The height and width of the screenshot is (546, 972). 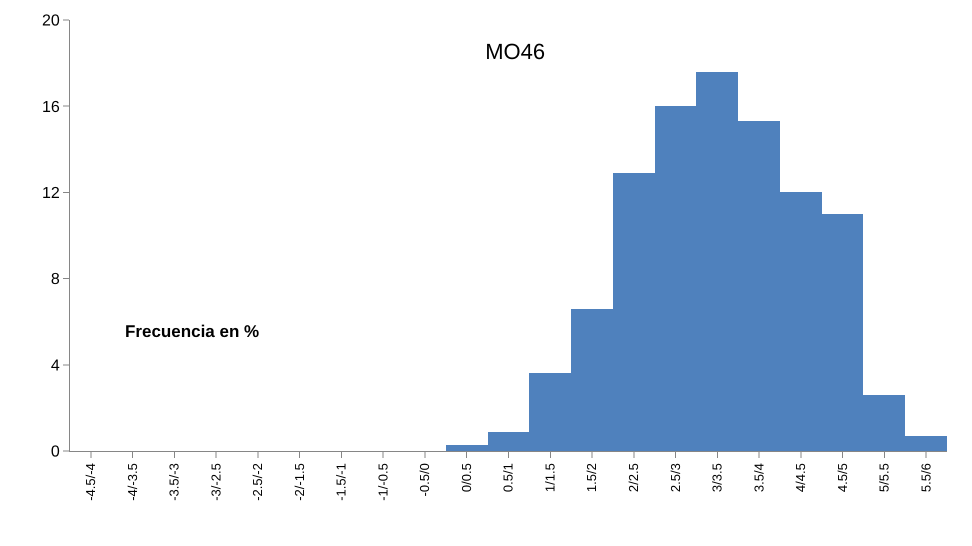 What do you see at coordinates (192, 331) in the screenshot?
I see `annotation: Frecuencia en %` at bounding box center [192, 331].